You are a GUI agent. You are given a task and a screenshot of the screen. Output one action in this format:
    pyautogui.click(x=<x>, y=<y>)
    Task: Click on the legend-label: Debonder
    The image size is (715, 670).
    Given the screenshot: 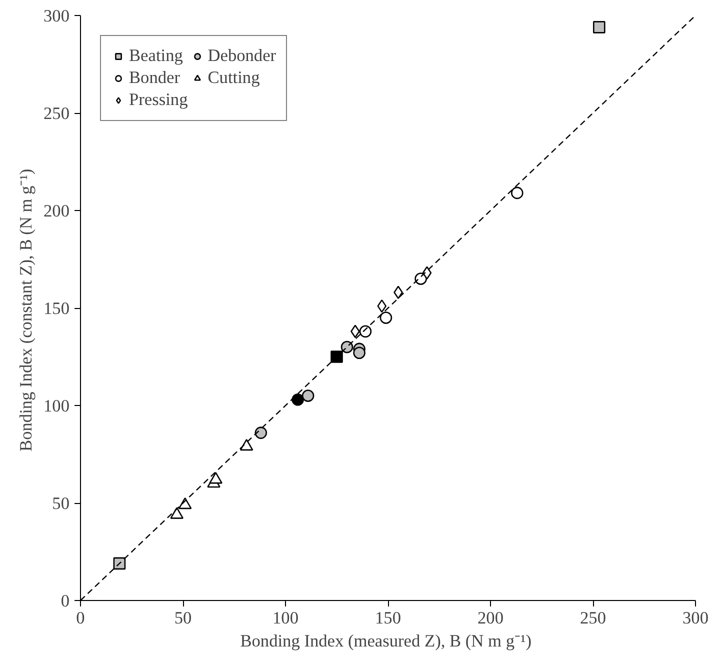 What is the action you would take?
    pyautogui.click(x=242, y=56)
    